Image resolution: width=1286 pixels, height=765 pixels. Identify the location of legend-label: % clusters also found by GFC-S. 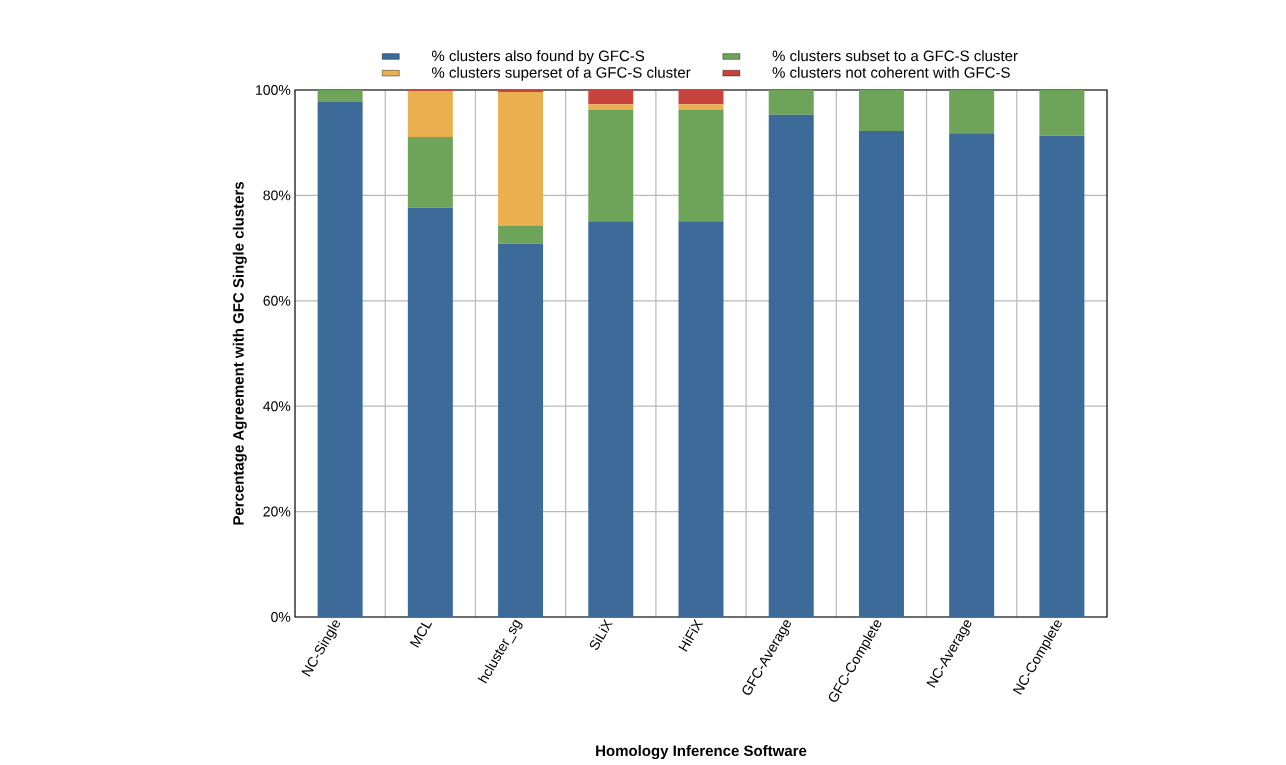
(538, 57).